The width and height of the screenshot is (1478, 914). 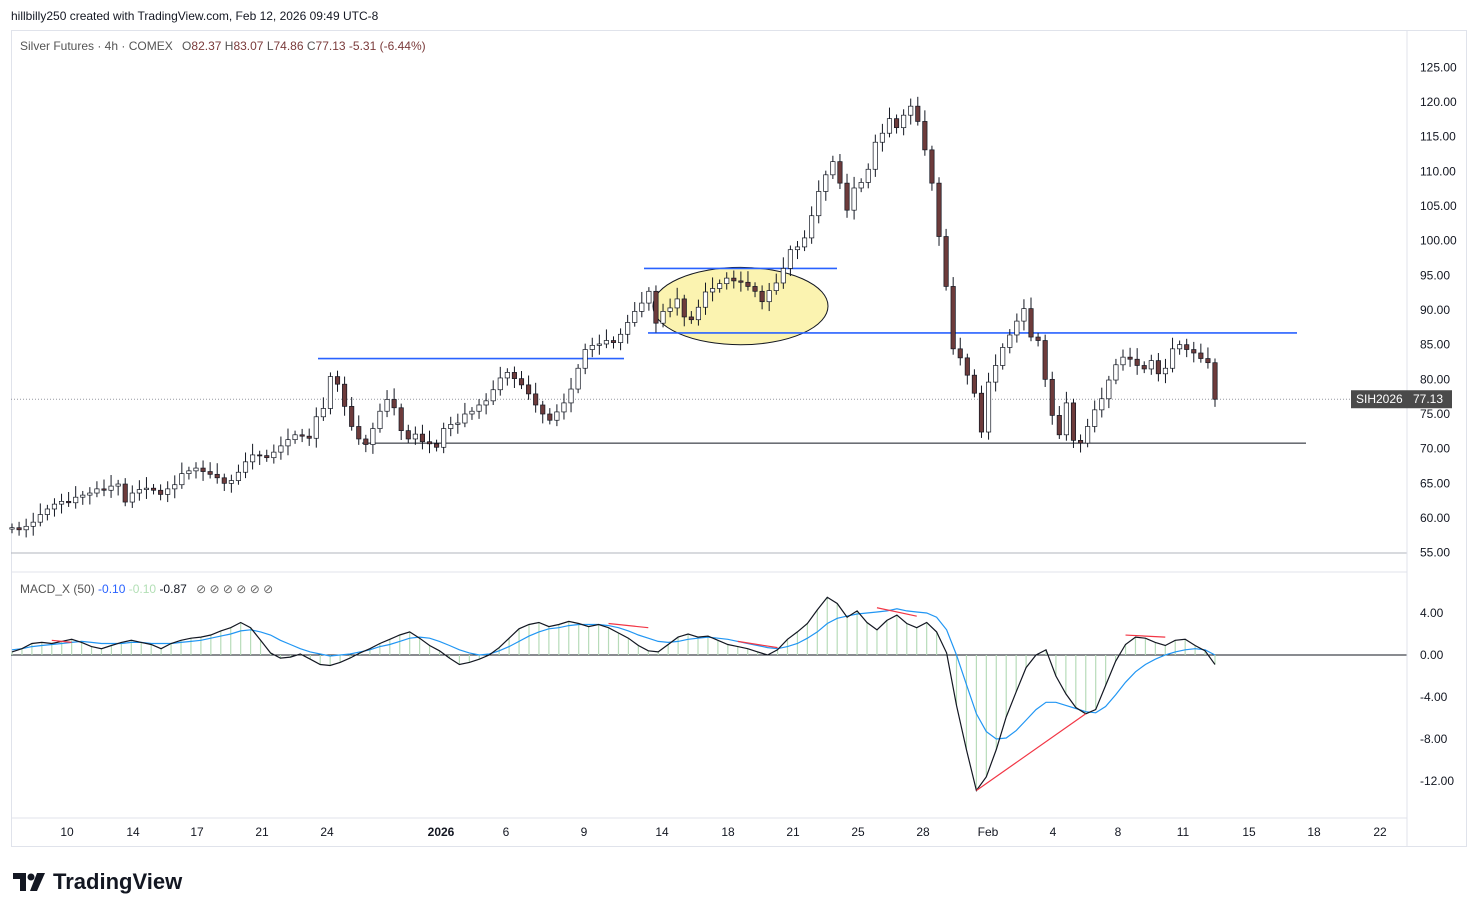 I want to click on change-value: -5.31 (-6.44%), so click(x=387, y=46).